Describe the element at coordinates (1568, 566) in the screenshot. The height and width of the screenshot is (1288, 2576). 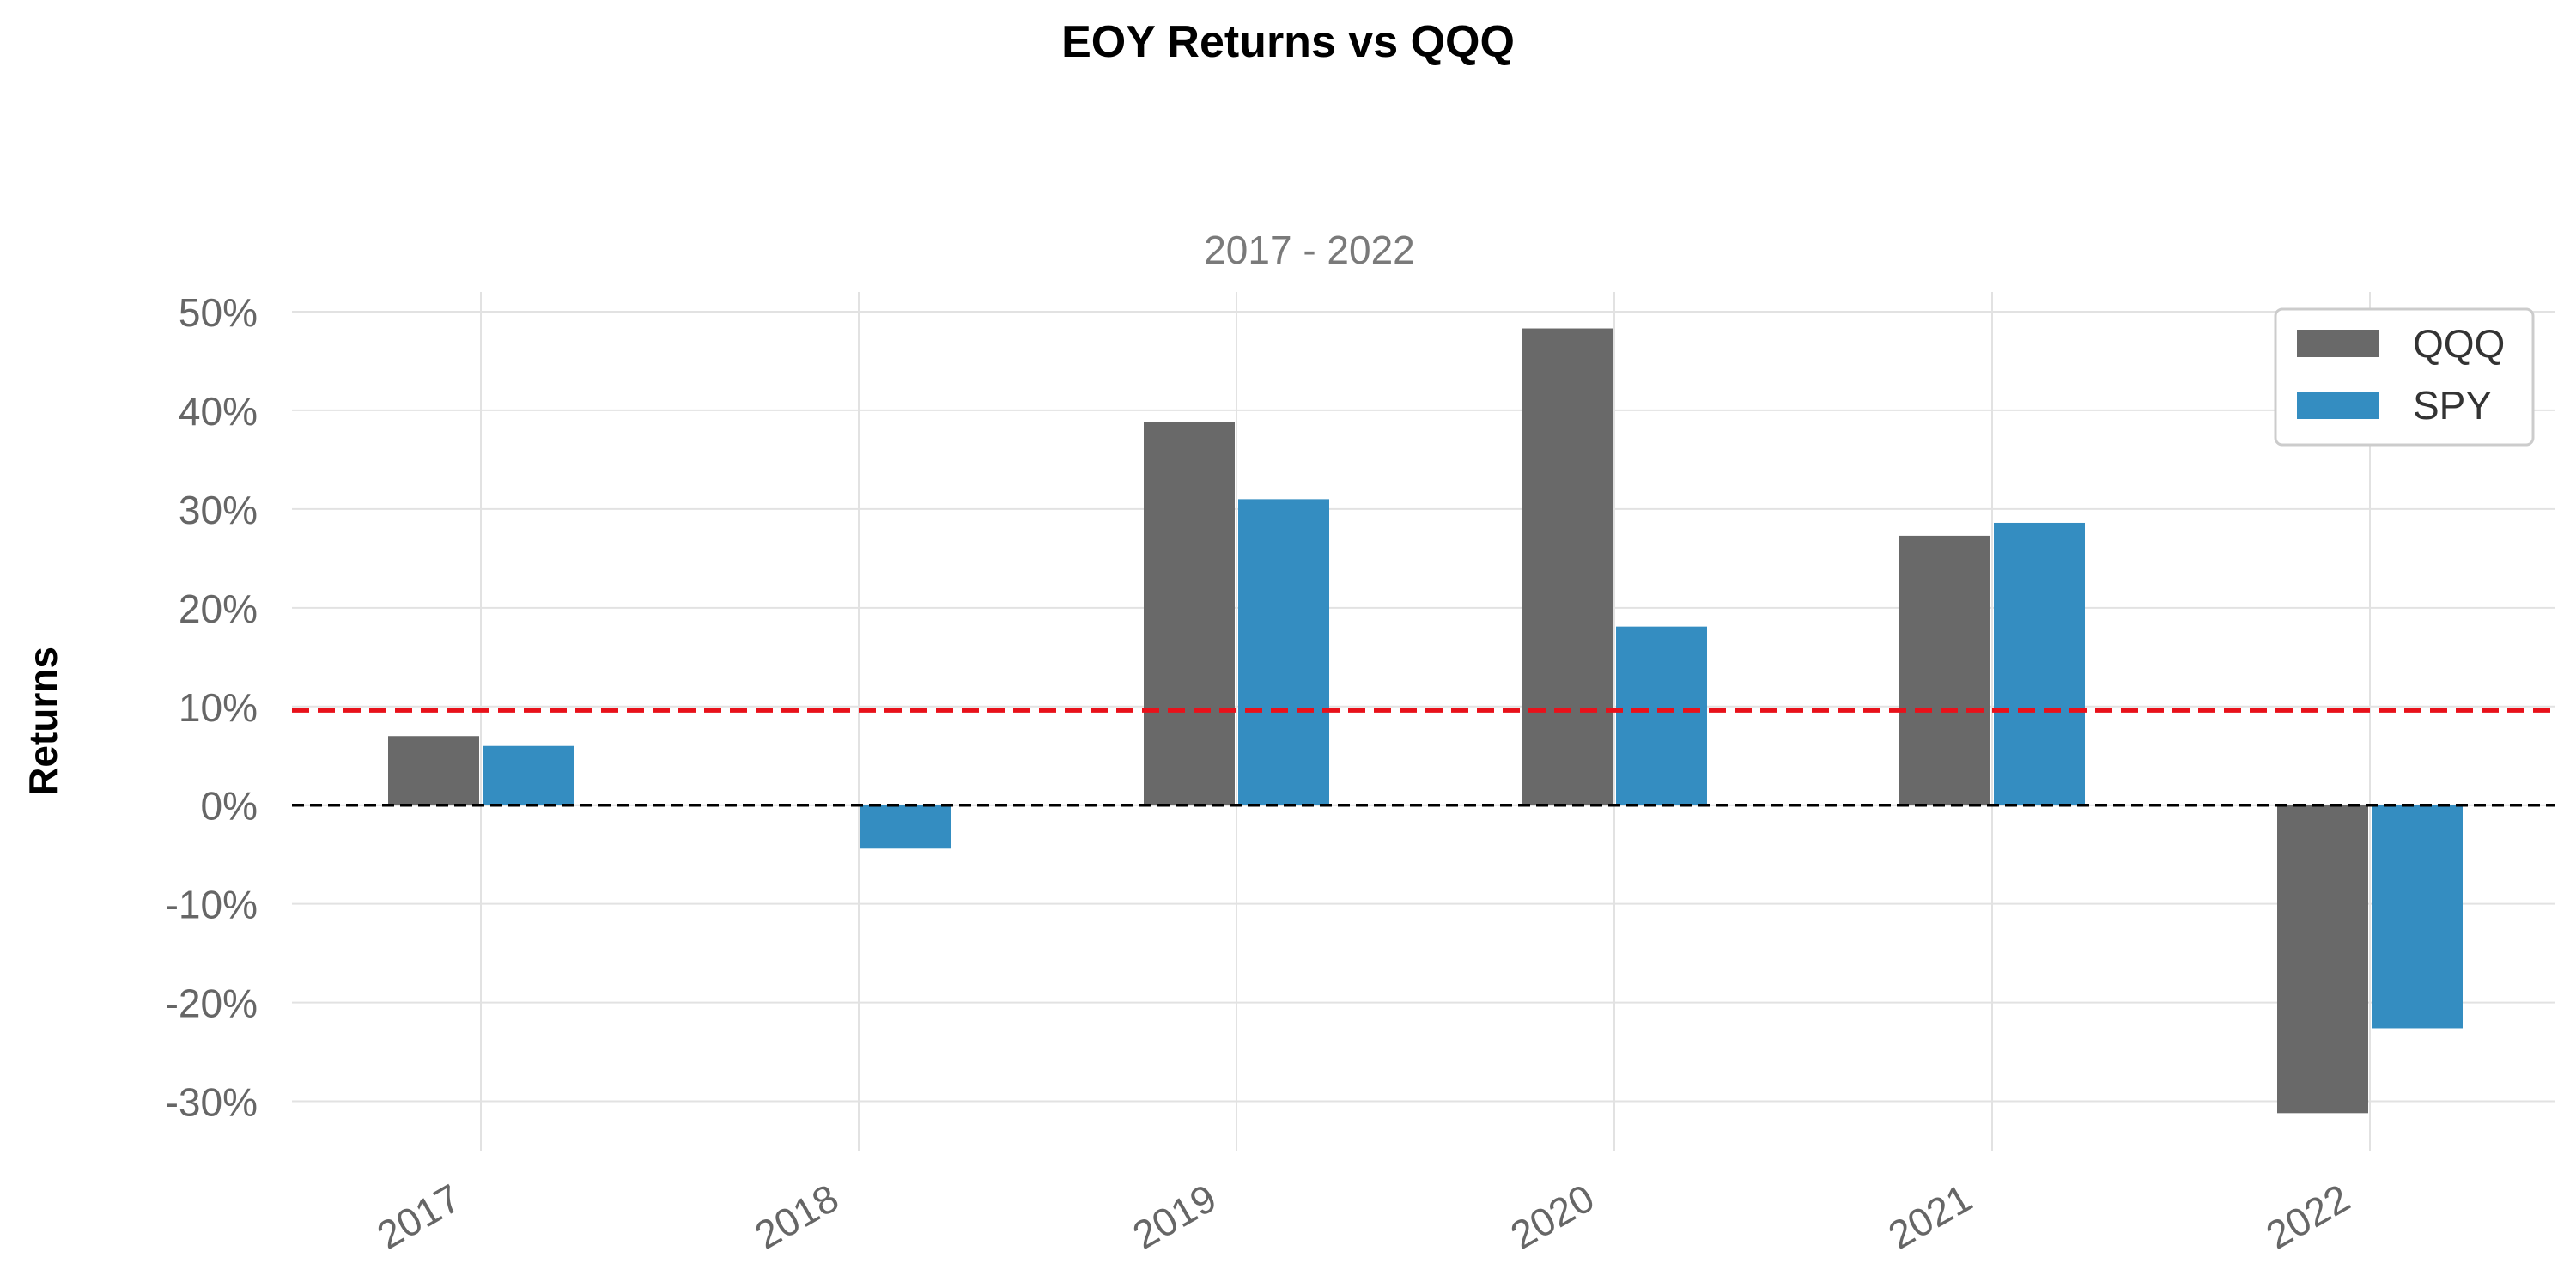
I see `bar-qqq-2020` at that location.